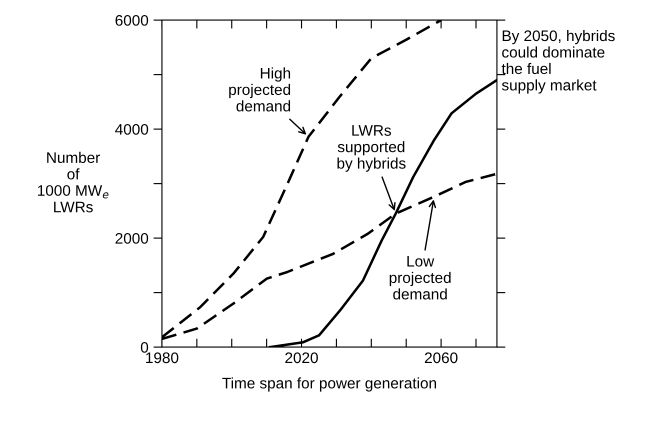 The width and height of the screenshot is (653, 428). I want to click on text: By 2050, hybrids could dominate the fuel supply market, so click(558, 62).